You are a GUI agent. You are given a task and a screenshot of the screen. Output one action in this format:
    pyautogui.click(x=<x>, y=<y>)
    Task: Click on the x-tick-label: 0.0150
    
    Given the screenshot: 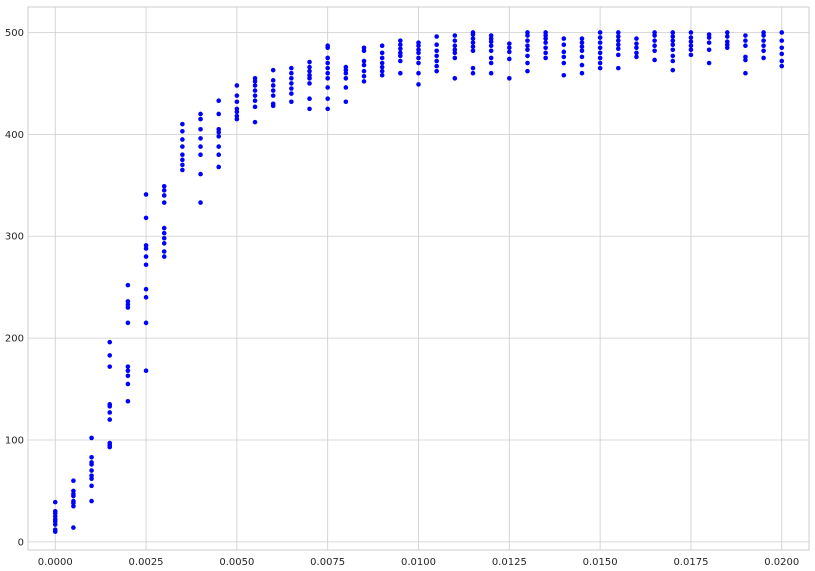 What is the action you would take?
    pyautogui.click(x=600, y=562)
    